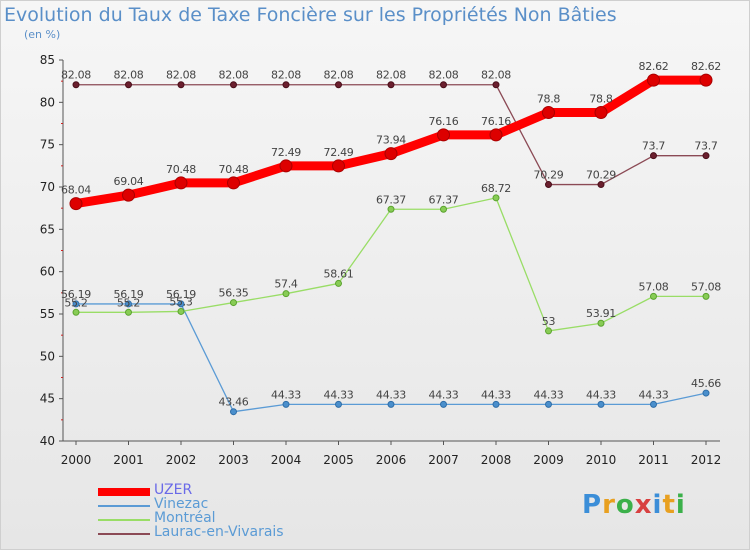 The image size is (750, 550). I want to click on x-tick-label: 2012, so click(706, 460).